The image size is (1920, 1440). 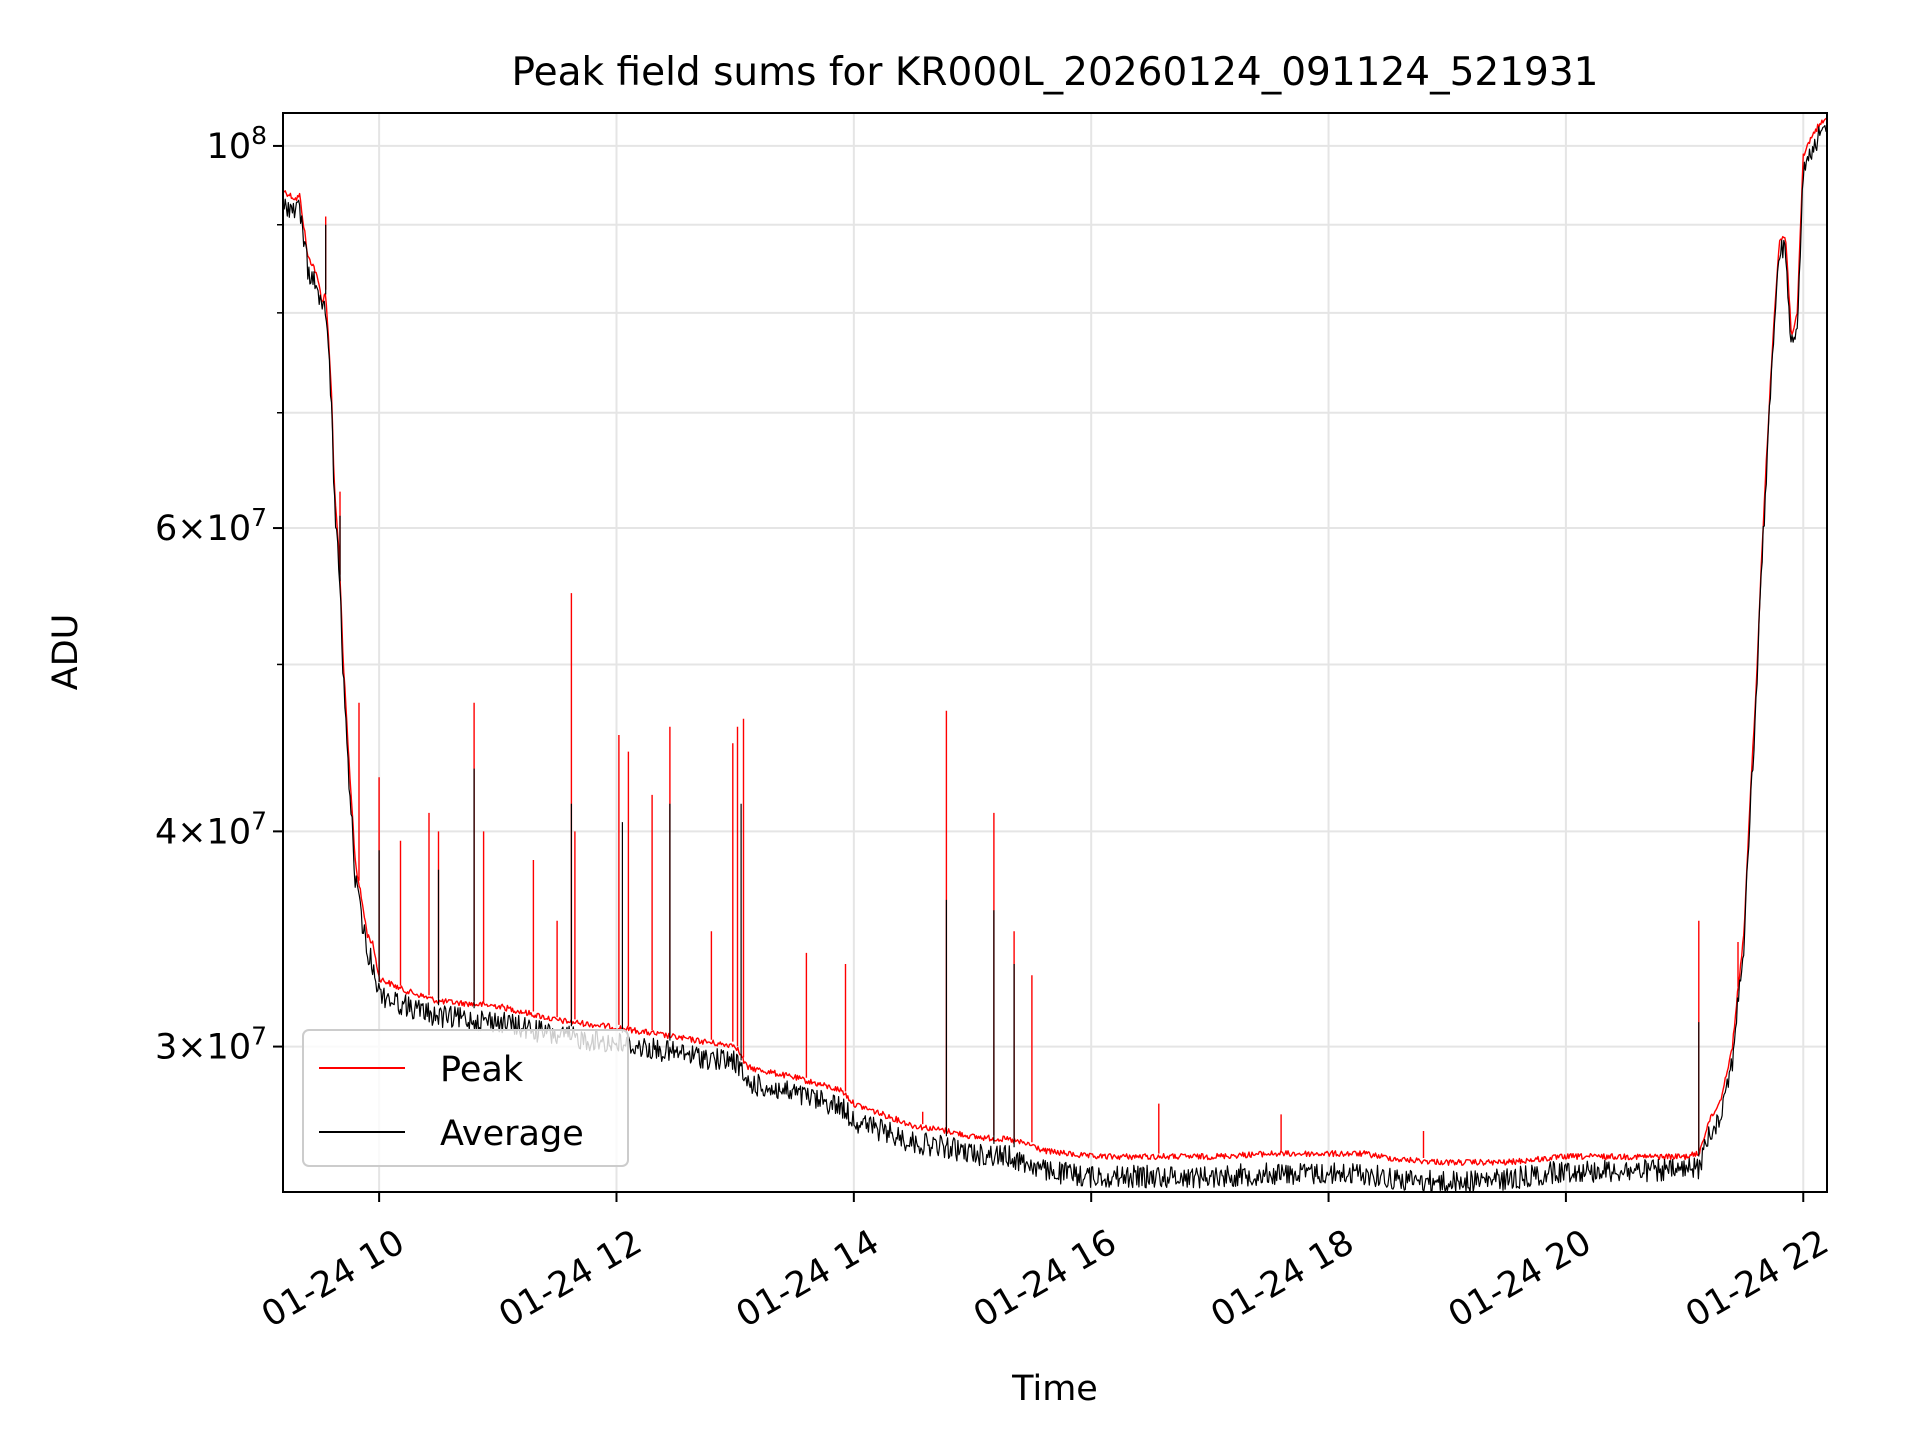 I want to click on legend: Peak Average, so click(x=465, y=1098).